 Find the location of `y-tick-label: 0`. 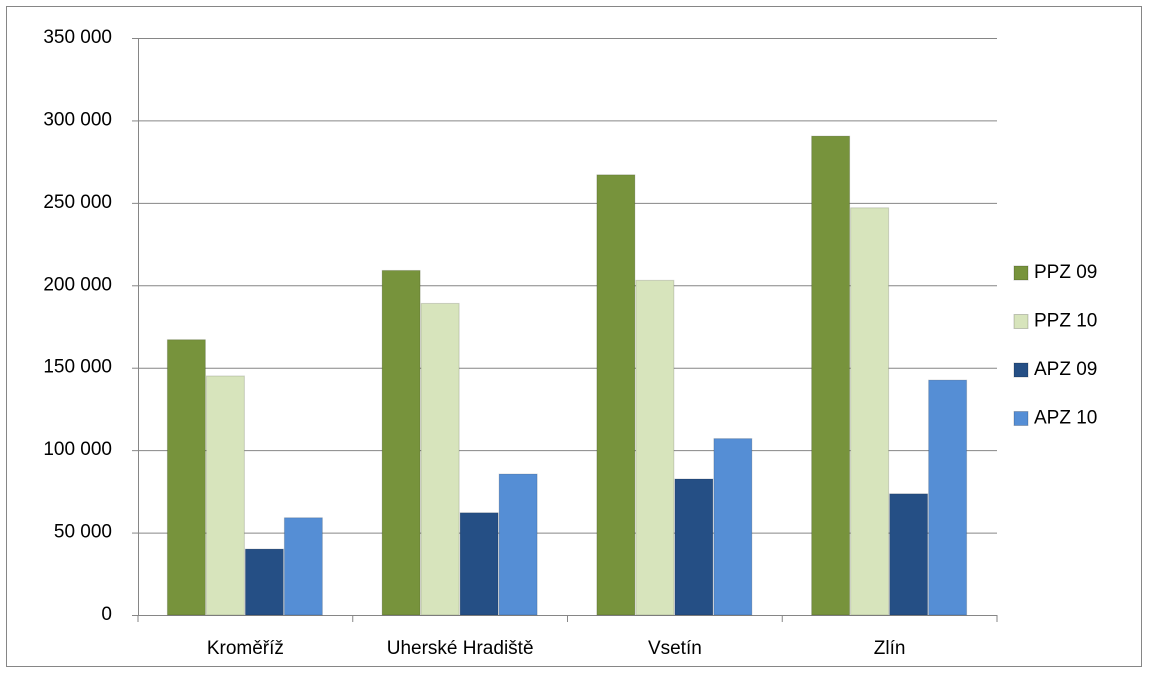

y-tick-label: 0 is located at coordinates (106, 614).